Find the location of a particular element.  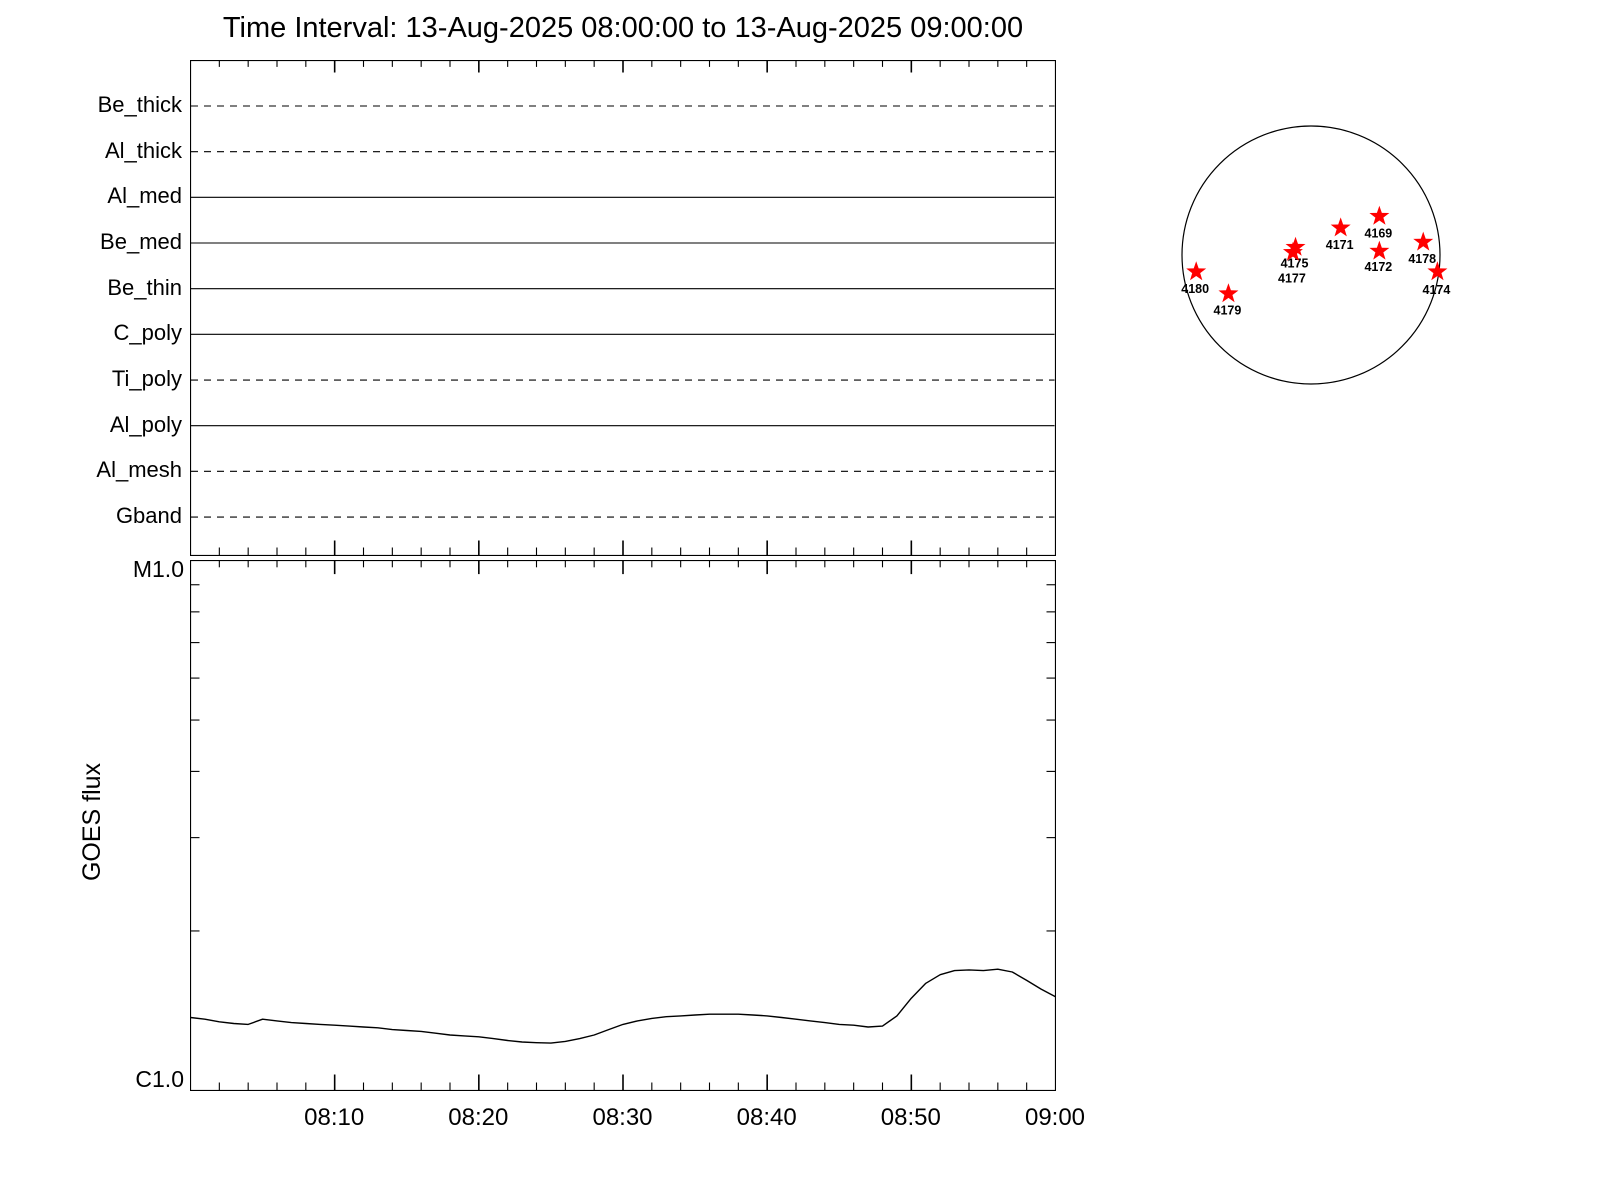

active-region-label-4174: 4174 is located at coordinates (1437, 290).